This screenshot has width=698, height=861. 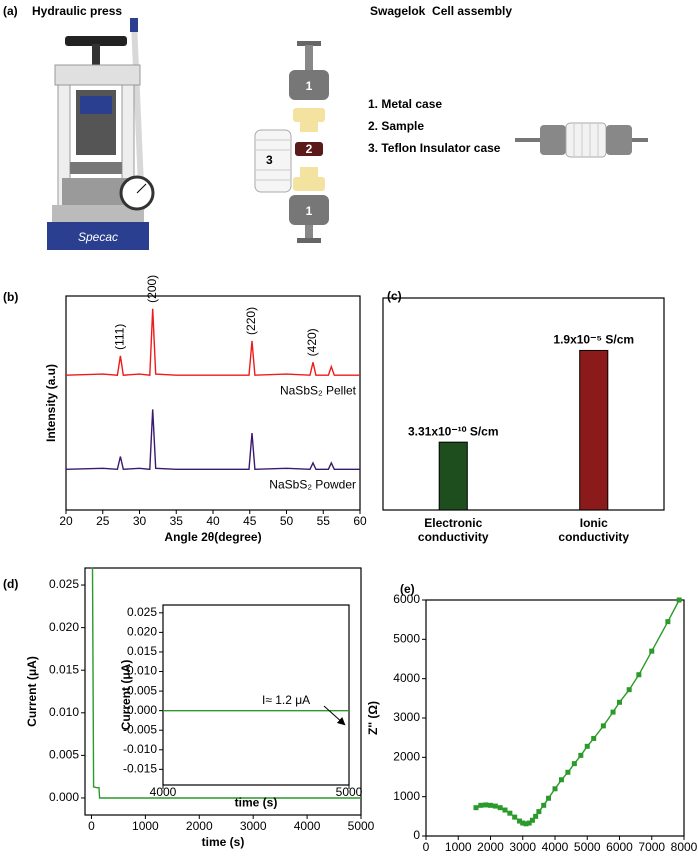 I want to click on x-tick-label: 55, so click(x=324, y=521).